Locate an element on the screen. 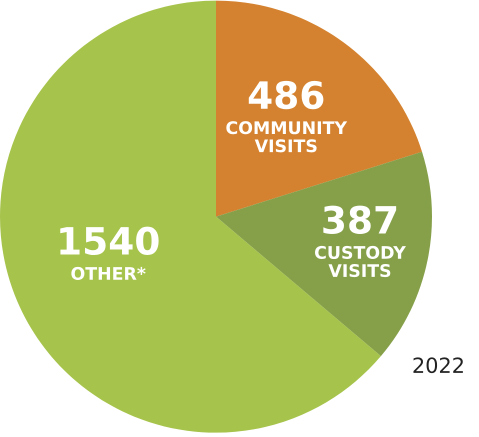 The width and height of the screenshot is (479, 437). data-label: 486 is located at coordinates (286, 95).